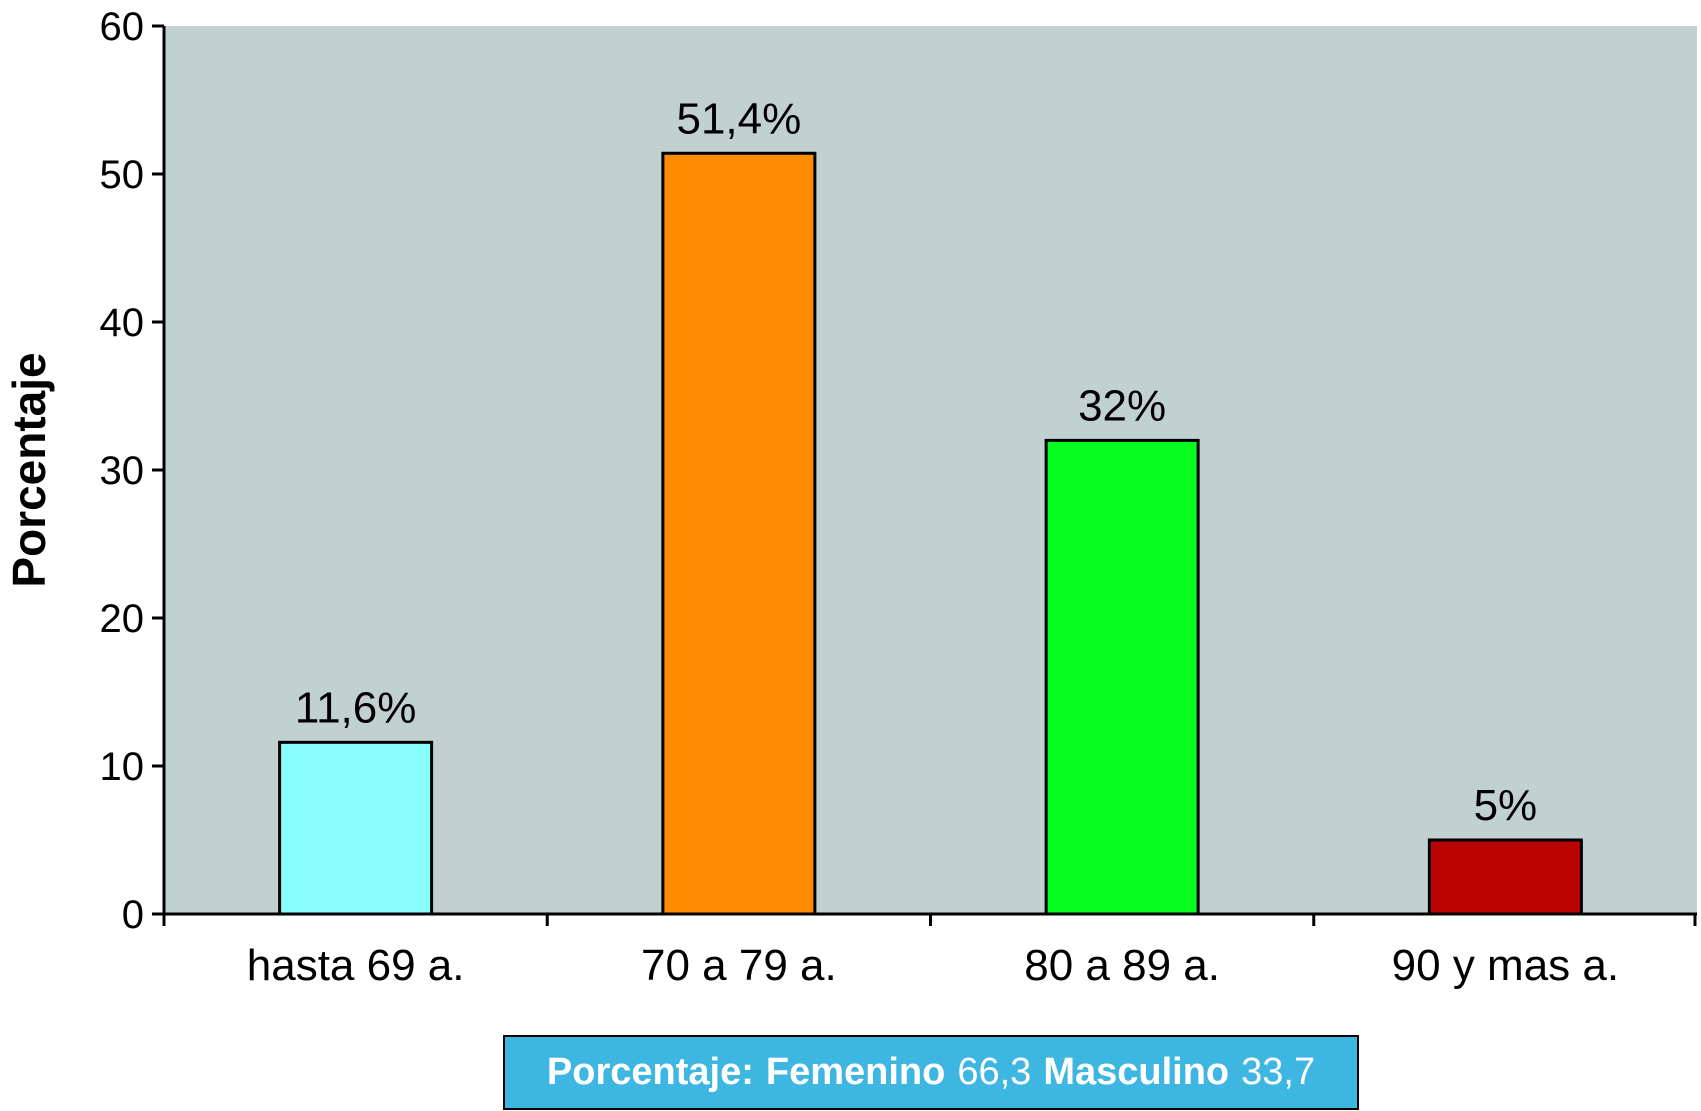 The image size is (1701, 1111). I want to click on x-tick-label-1: hasta 69 a., so click(356, 965).